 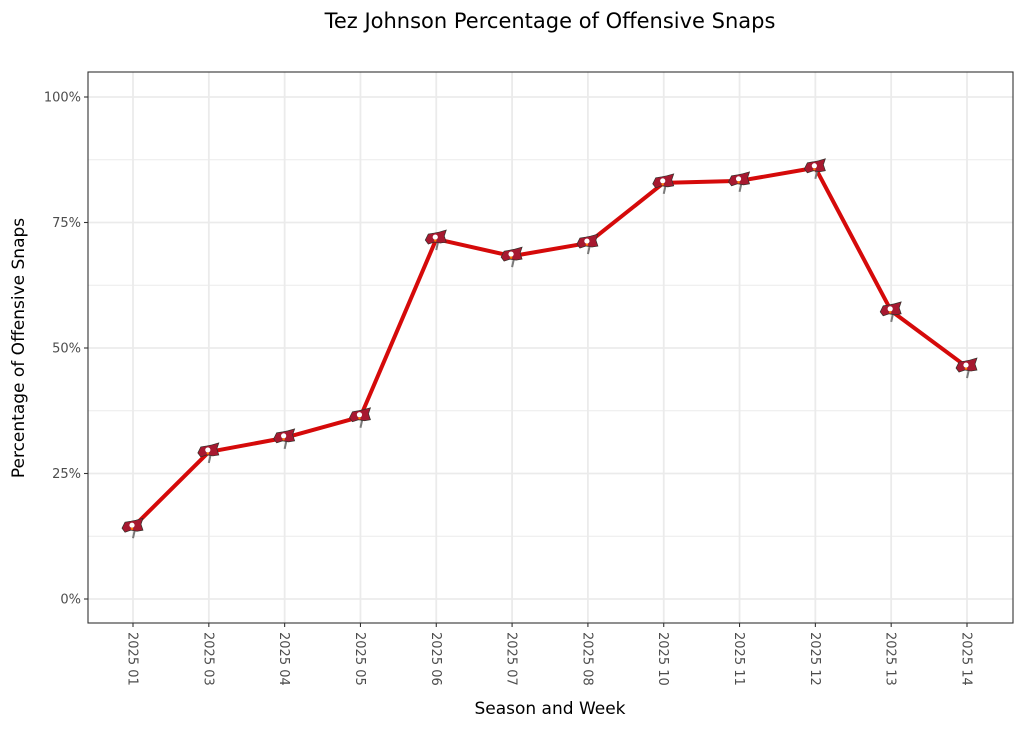 What do you see at coordinates (132, 659) in the screenshot?
I see `x-tick-label: 2025 01` at bounding box center [132, 659].